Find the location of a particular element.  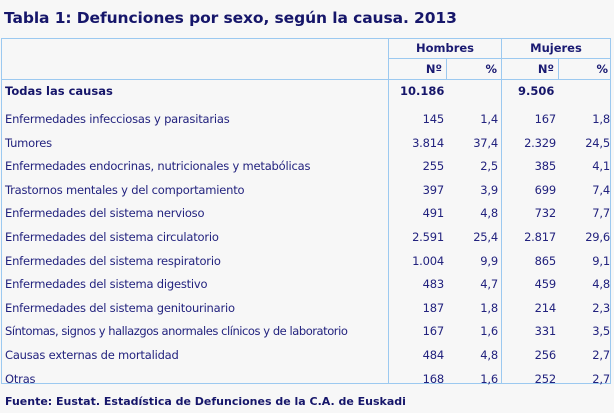

header-mujeres: Mujeres is located at coordinates (556, 48).